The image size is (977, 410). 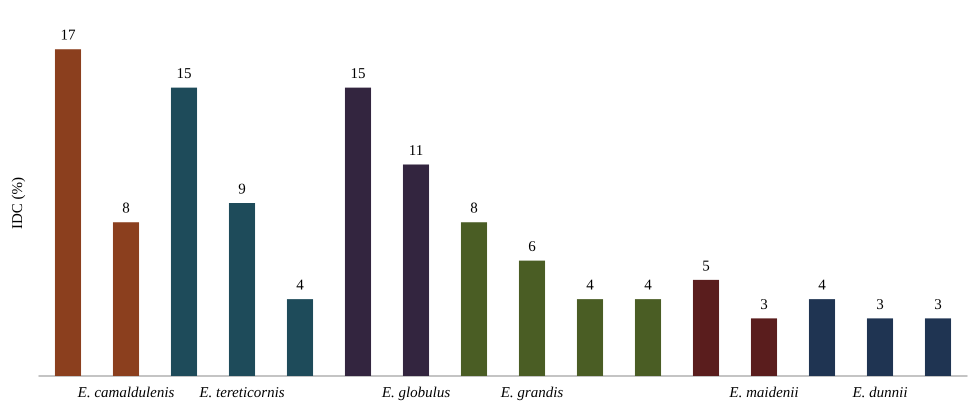 I want to click on y-axis-title: IDC (%), so click(x=18, y=203).